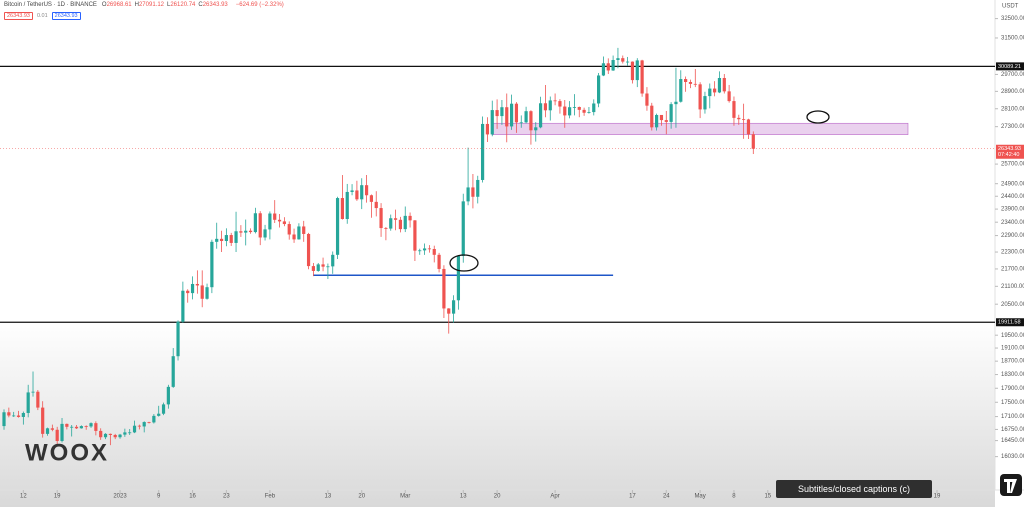  What do you see at coordinates (104, 5) in the screenshot?
I see `ohlc-key: O` at bounding box center [104, 5].